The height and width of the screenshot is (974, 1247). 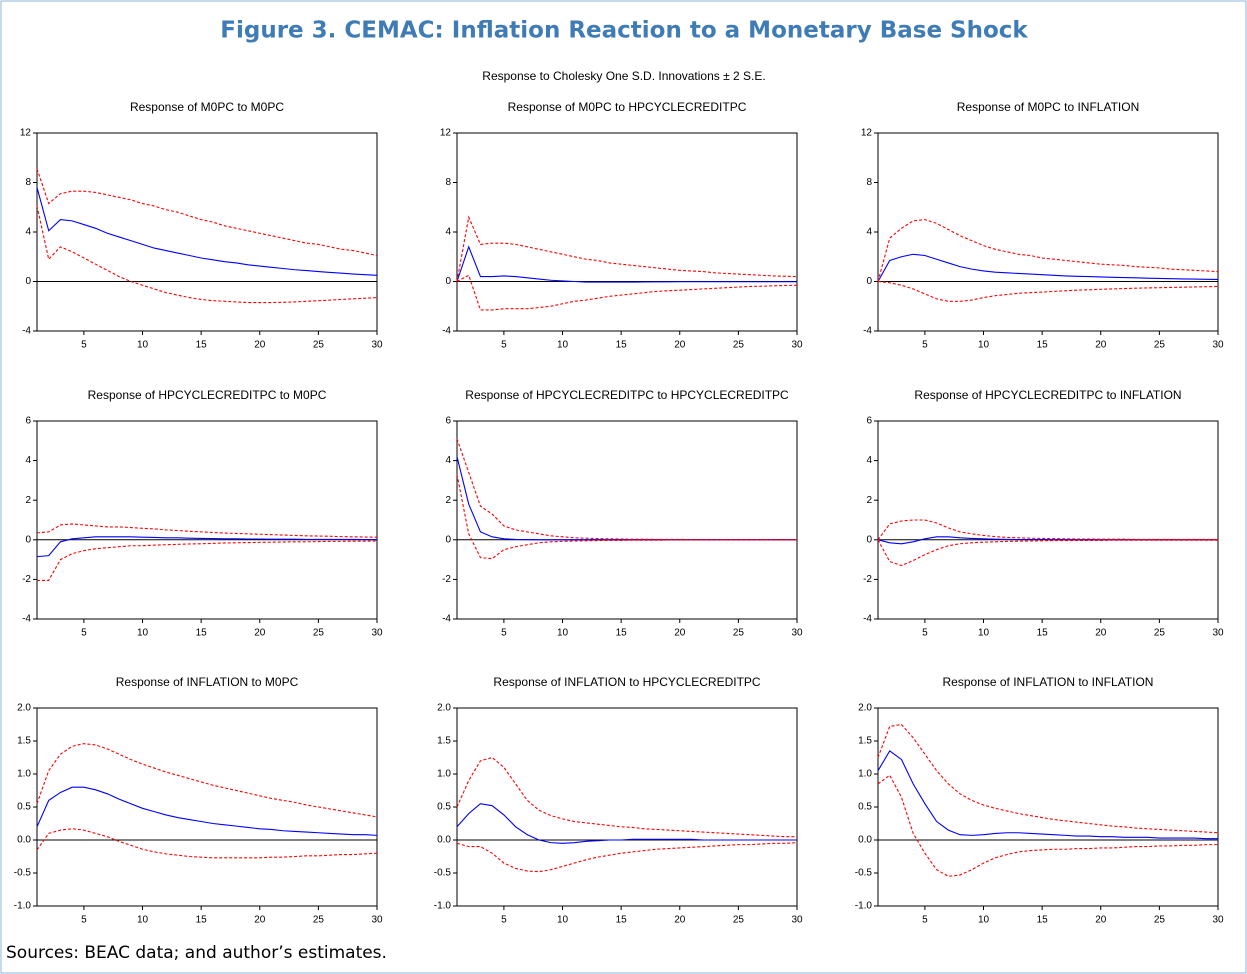 What do you see at coordinates (24, 840) in the screenshot?
I see `y-tick-label: 0.0` at bounding box center [24, 840].